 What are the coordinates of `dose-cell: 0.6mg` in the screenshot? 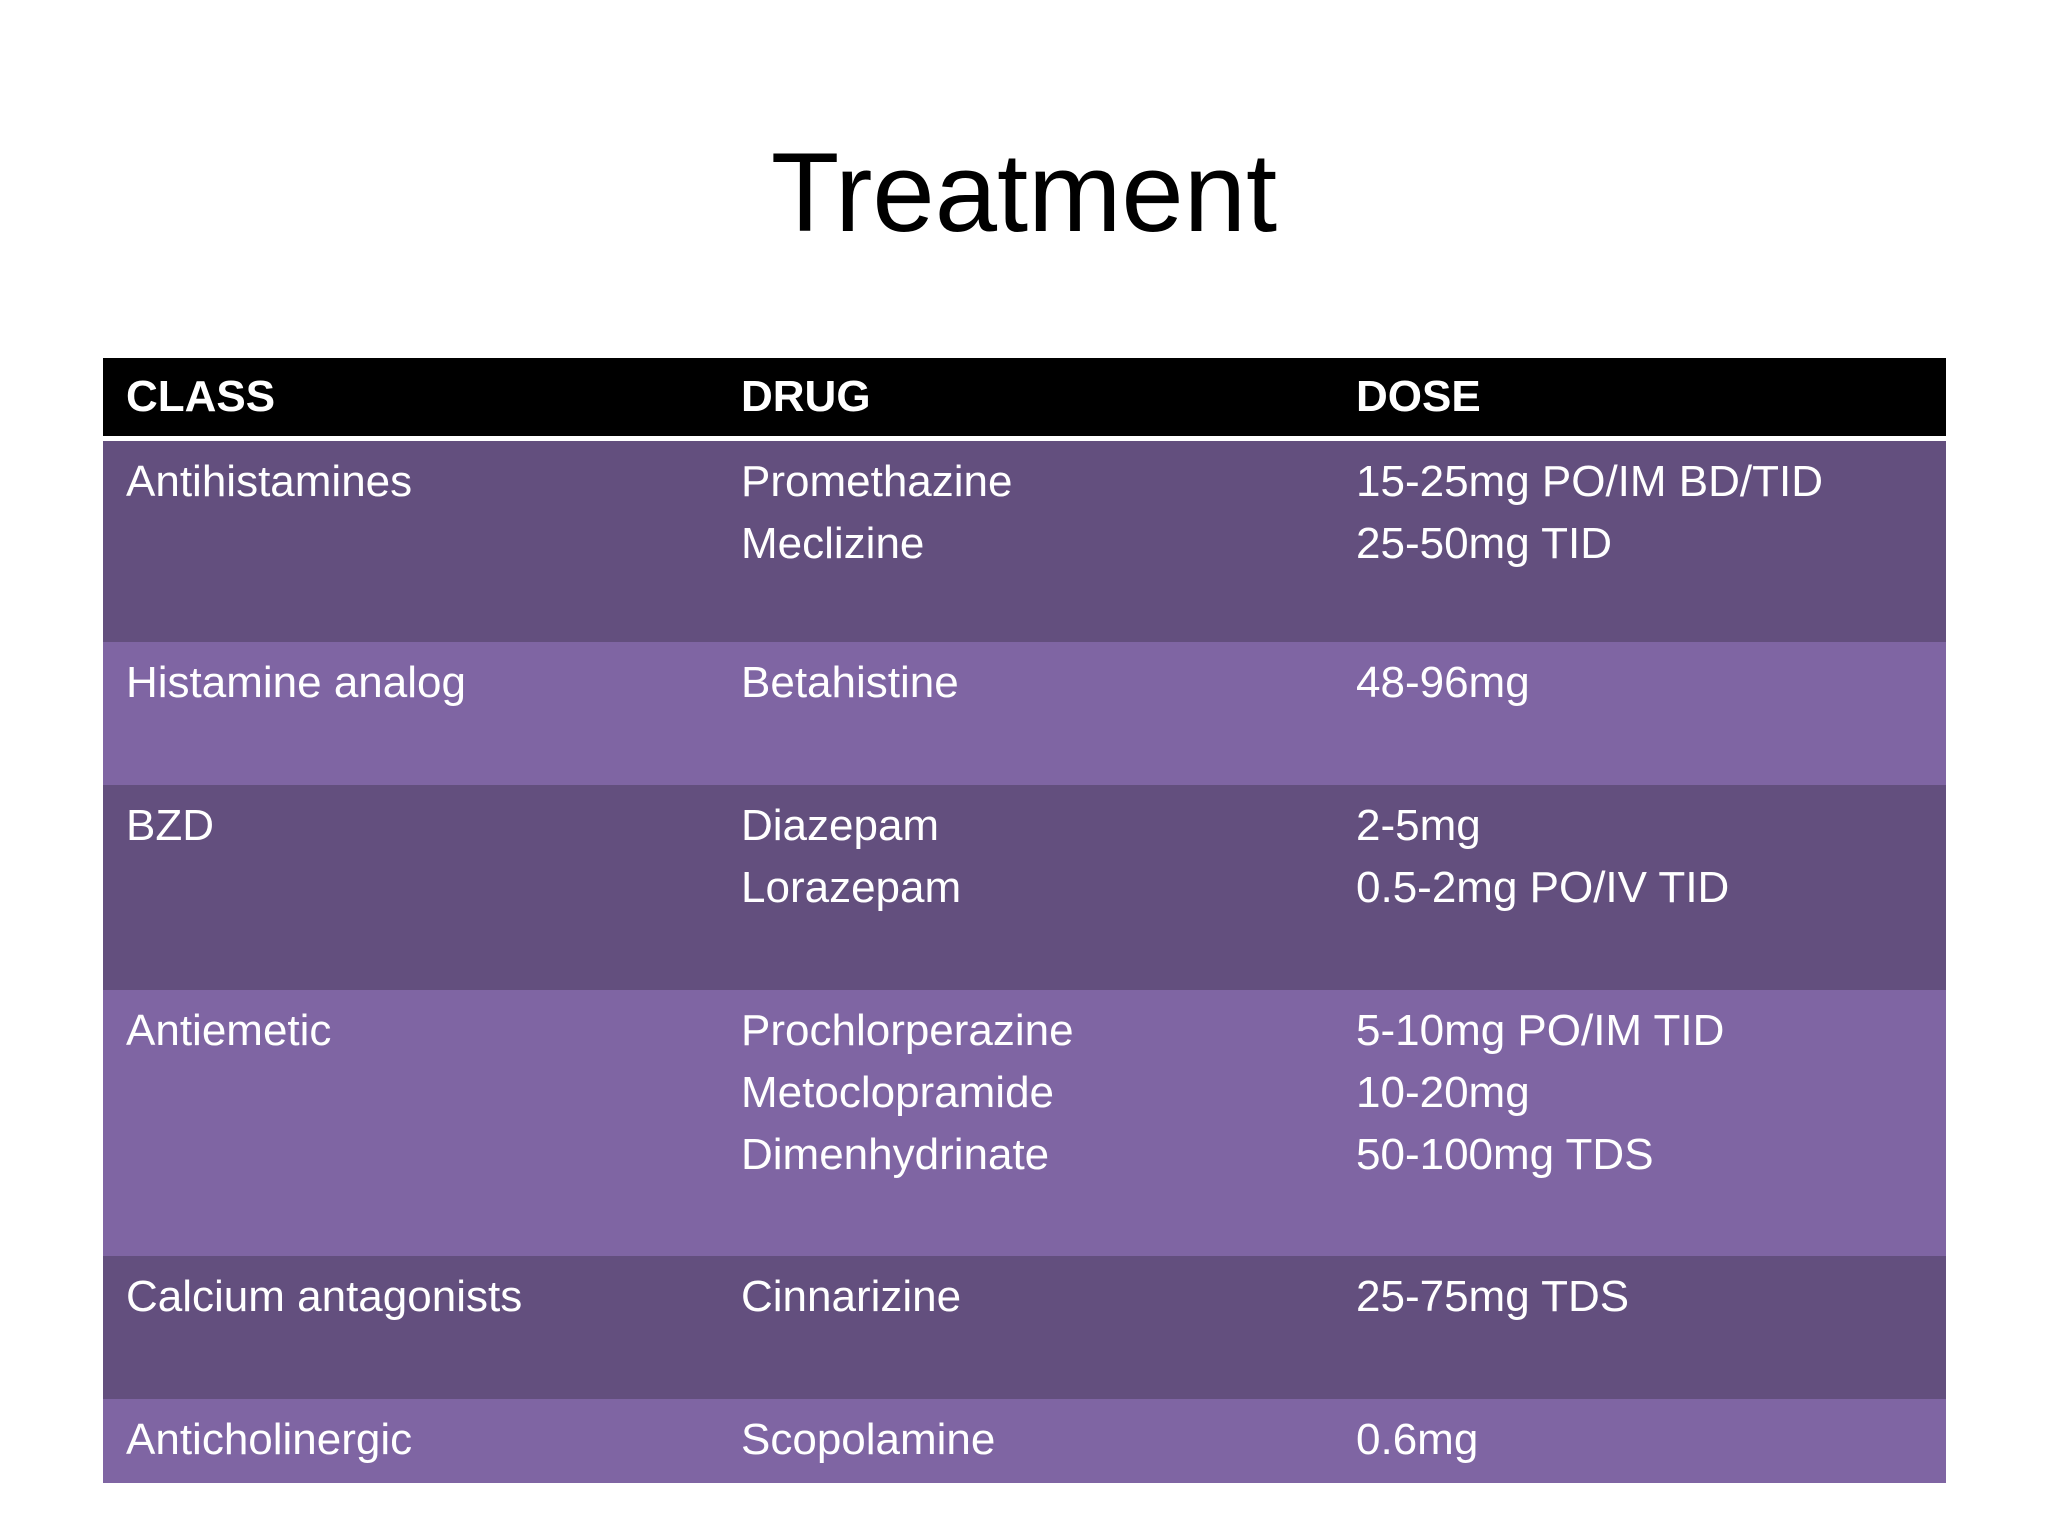 It's located at (1639, 1441).